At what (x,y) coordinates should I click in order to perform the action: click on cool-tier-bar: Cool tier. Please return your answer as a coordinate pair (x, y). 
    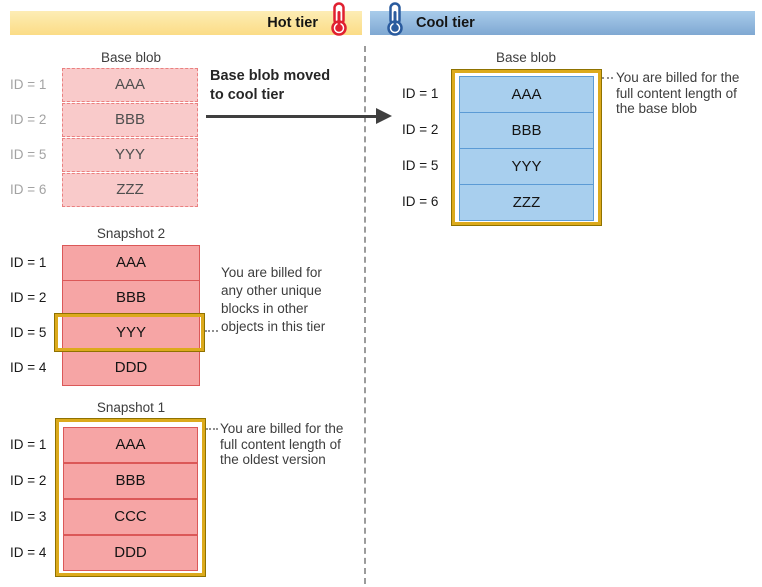
    Looking at the image, I should click on (562, 23).